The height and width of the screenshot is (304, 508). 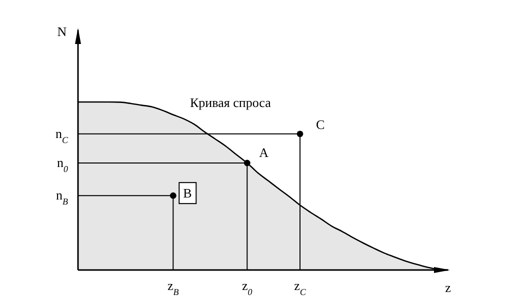 What do you see at coordinates (62, 197) in the screenshot?
I see `text: n$_{B}$` at bounding box center [62, 197].